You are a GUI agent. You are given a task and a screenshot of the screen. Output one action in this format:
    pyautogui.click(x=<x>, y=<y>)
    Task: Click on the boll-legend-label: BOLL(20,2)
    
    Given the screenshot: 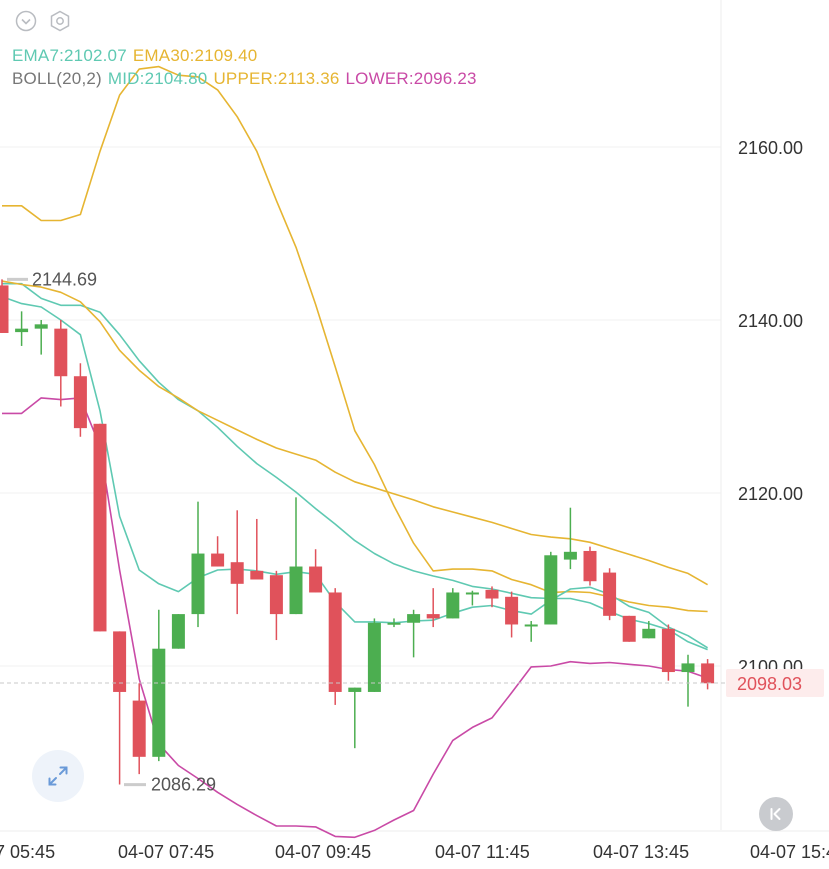 What is the action you would take?
    pyautogui.click(x=57, y=78)
    